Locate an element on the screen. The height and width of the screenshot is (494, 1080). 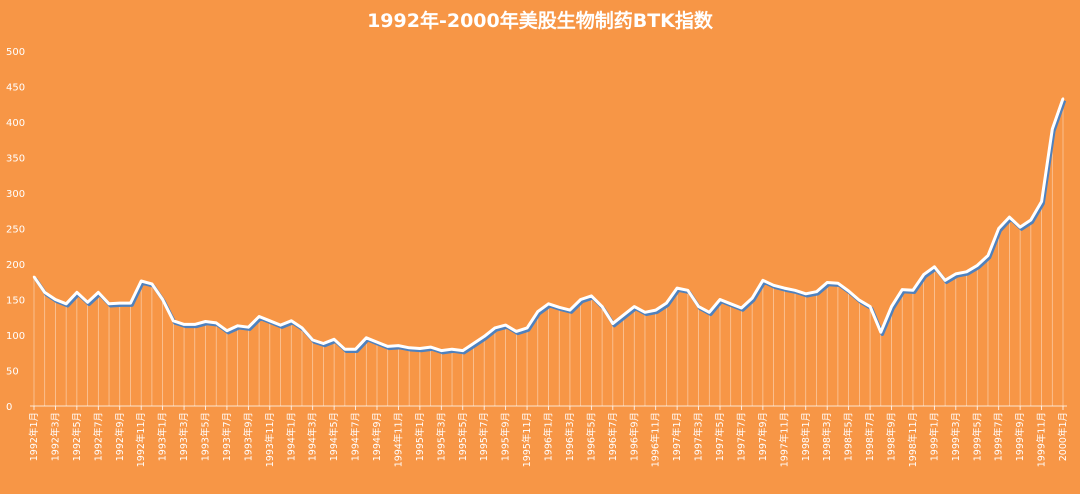
y-tick-label: 300 is located at coordinates (15, 194).